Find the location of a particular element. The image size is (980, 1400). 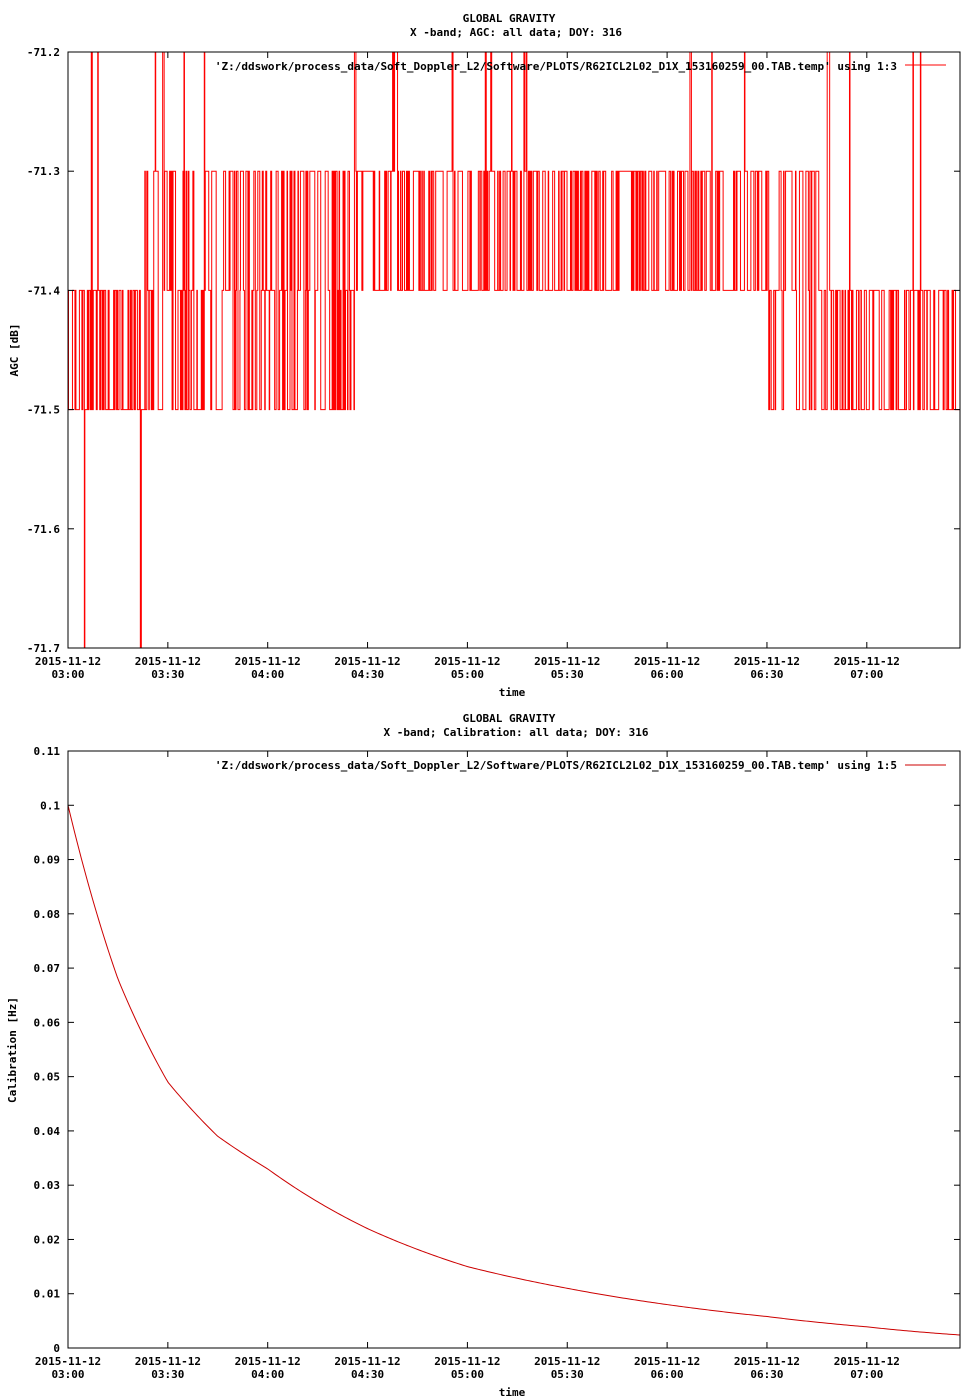

agc-chart-subtitle: X -band; AGC: all data; DOY: 316 is located at coordinates (516, 32).